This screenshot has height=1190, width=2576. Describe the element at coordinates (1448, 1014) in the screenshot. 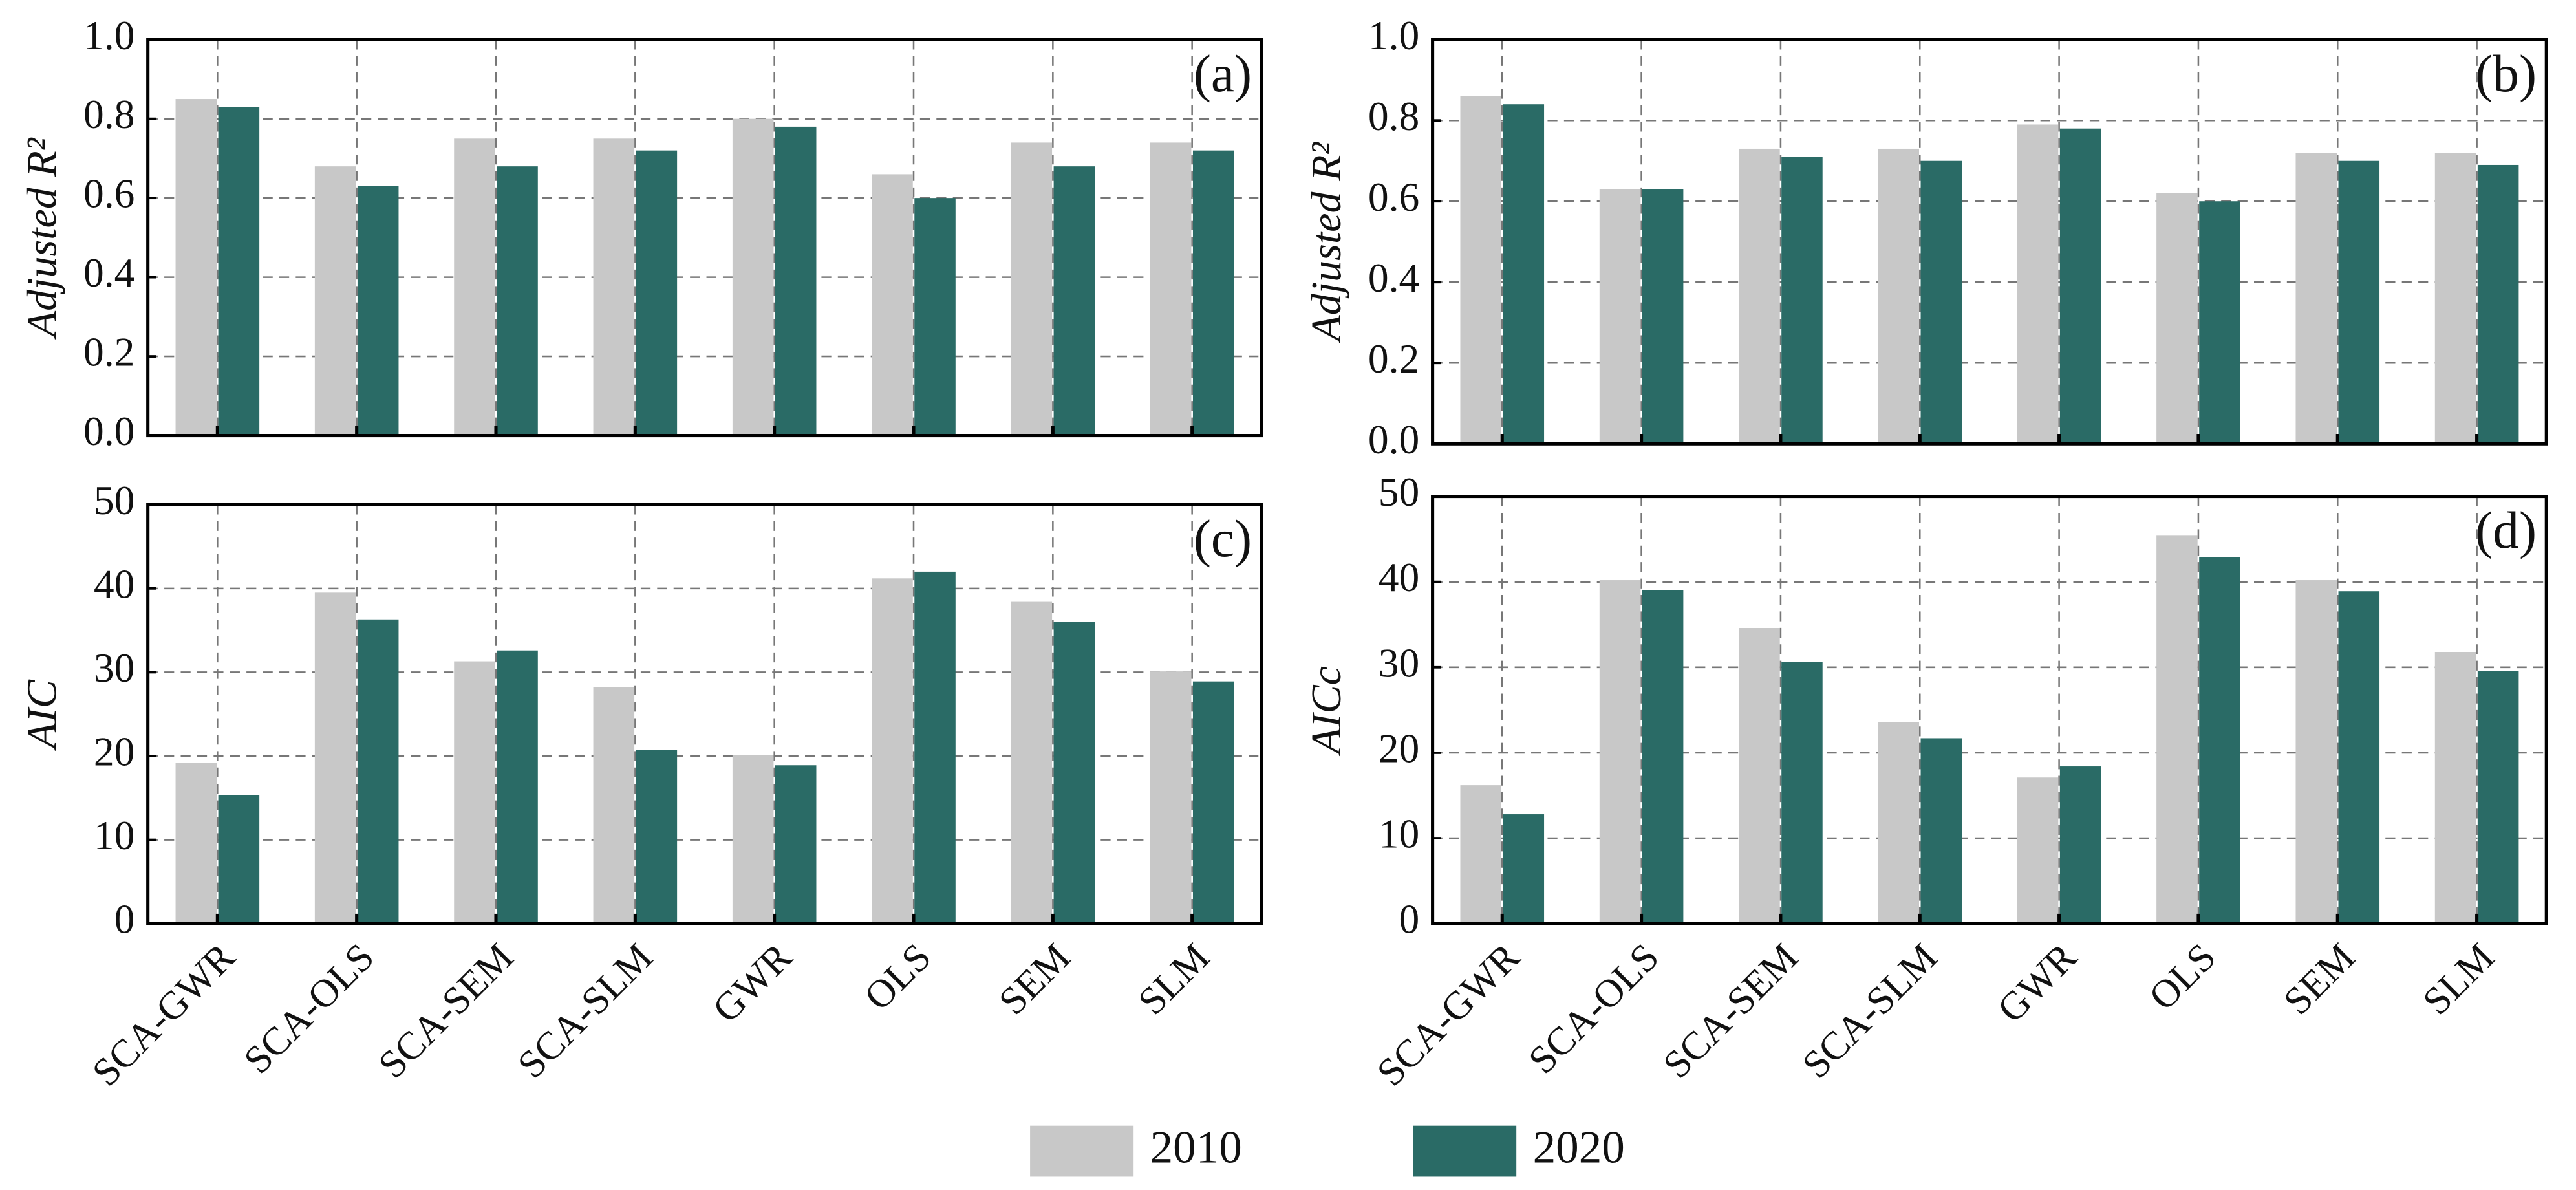

I see `x-tick-label: SCA-GWR` at that location.